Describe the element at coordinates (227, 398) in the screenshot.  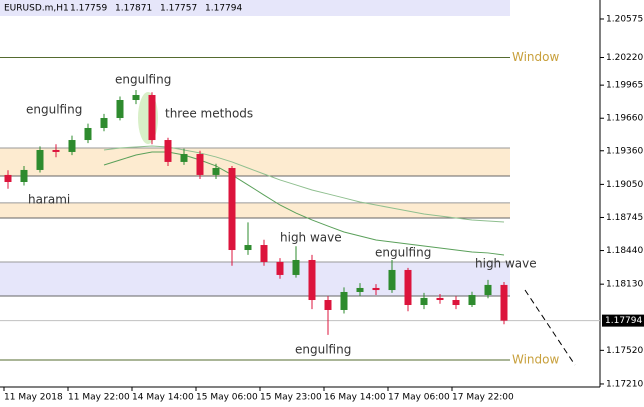
I see `x-tick-label: 15 May 06:00` at that location.